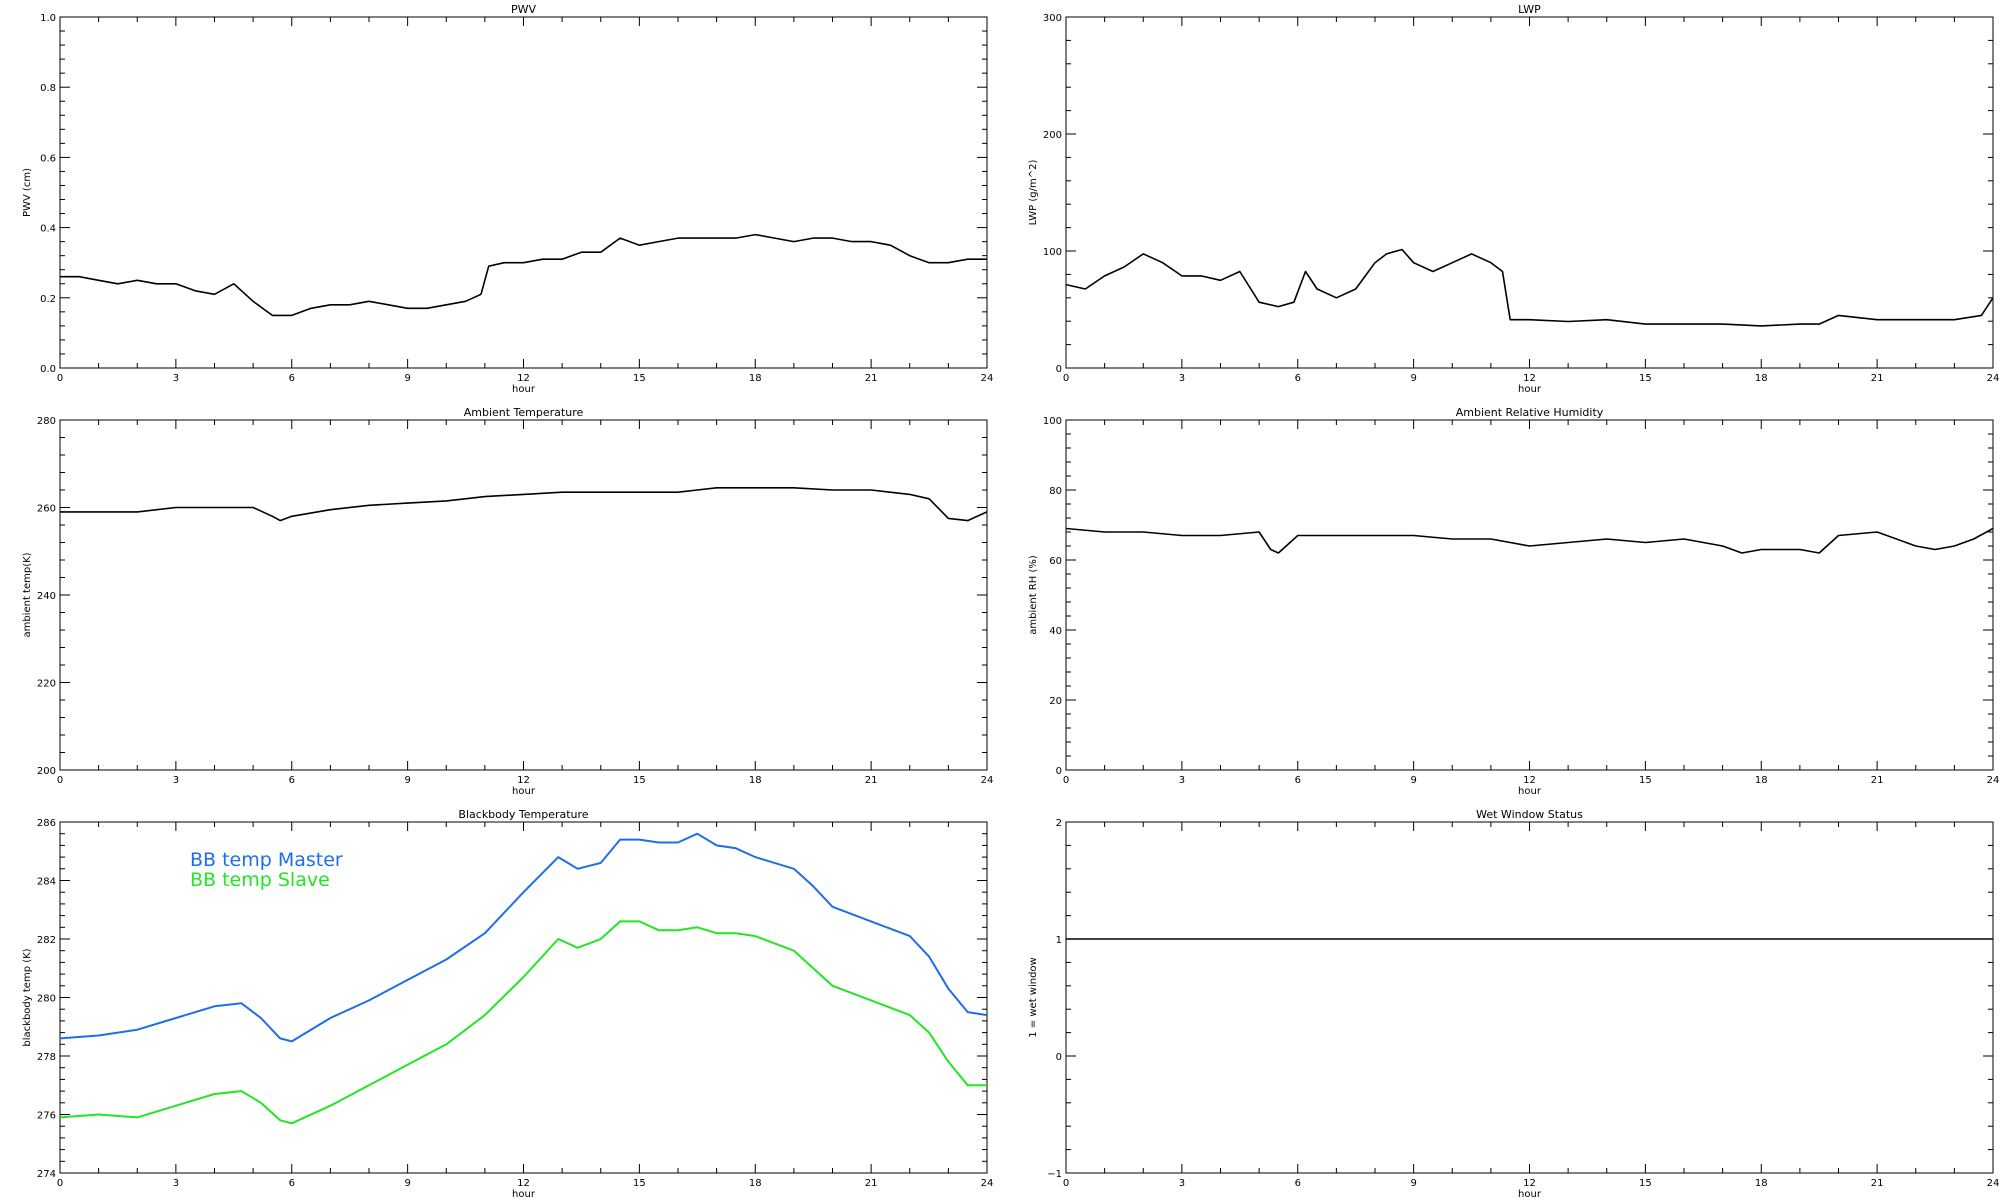 The image size is (2000, 1200). I want to click on y-tick-label: 0.2, so click(48, 299).